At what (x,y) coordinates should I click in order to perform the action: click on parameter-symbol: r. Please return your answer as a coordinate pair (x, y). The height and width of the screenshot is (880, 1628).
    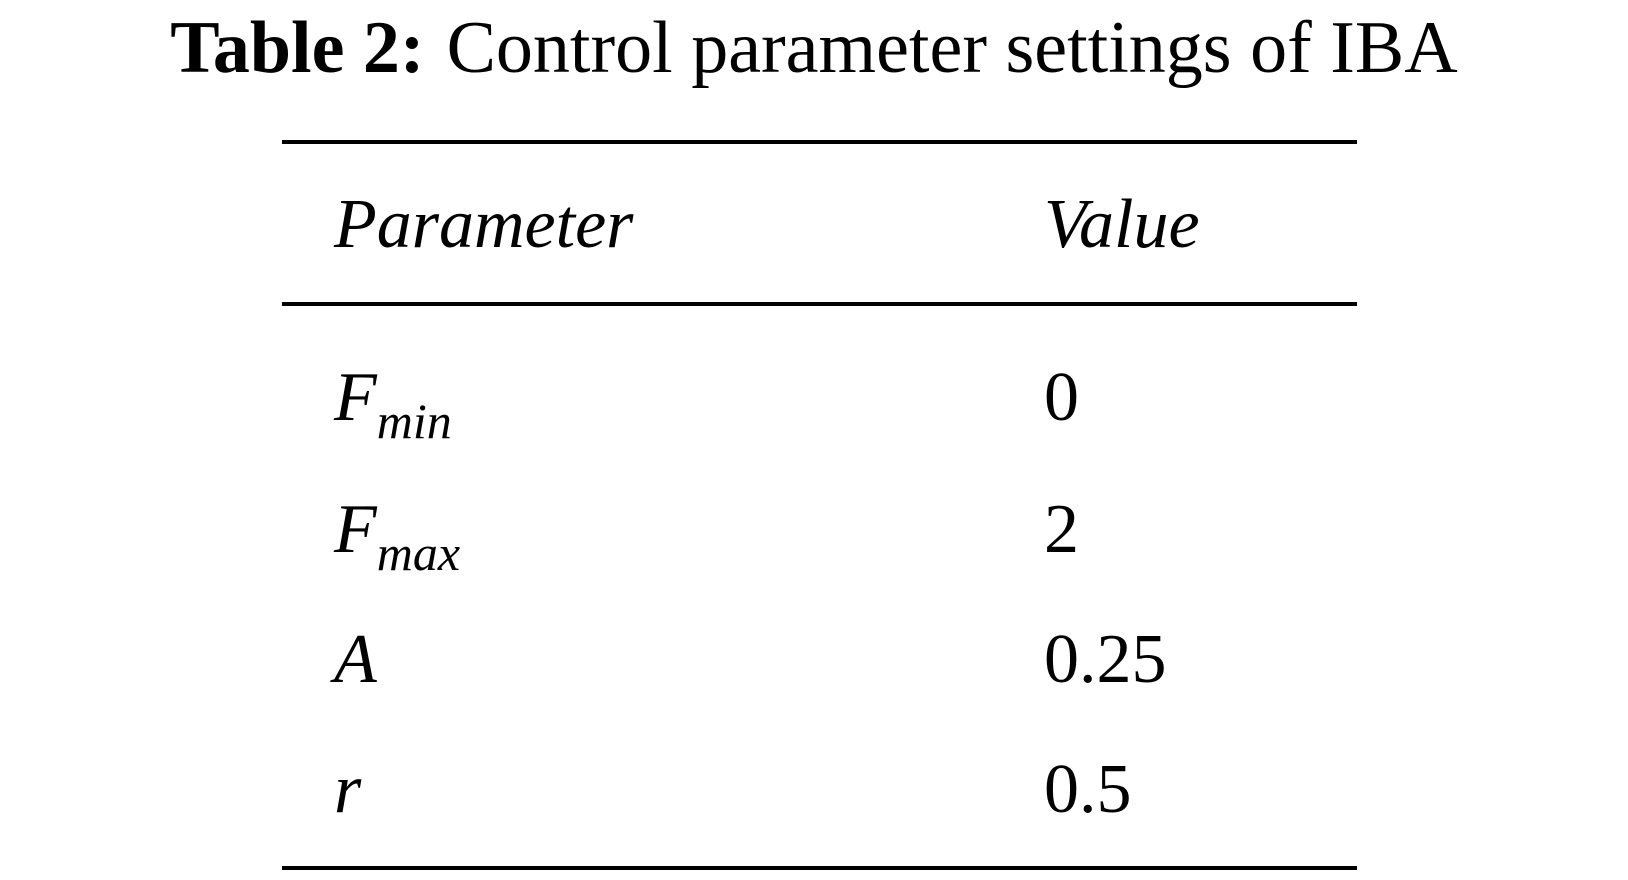
    Looking at the image, I should click on (348, 789).